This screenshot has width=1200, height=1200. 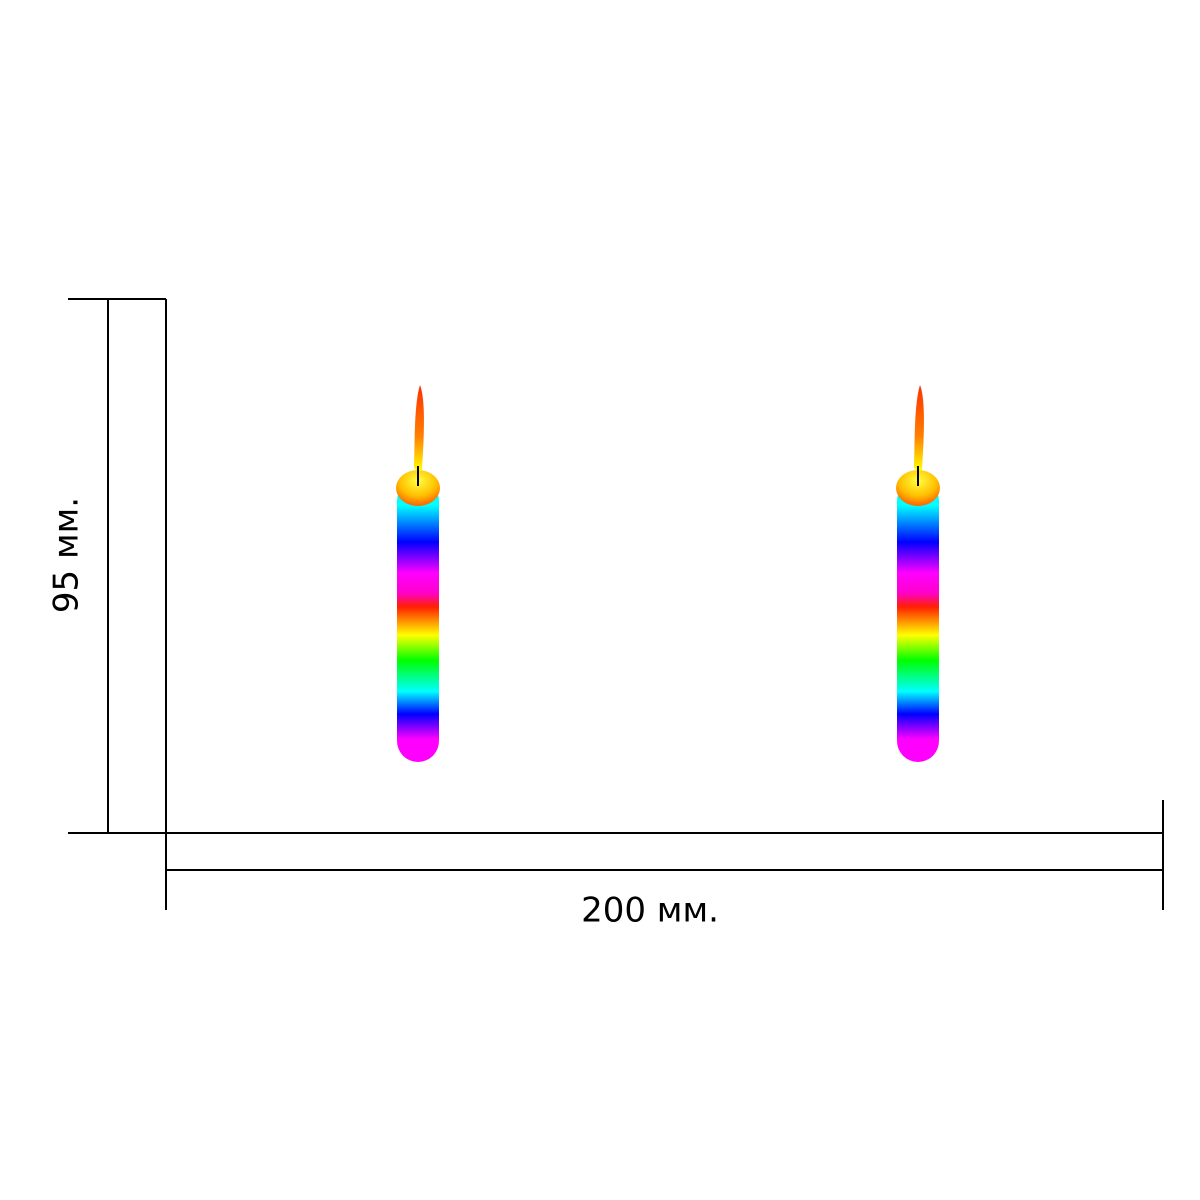 I want to click on height-label: 95 мм., so click(x=67, y=555).